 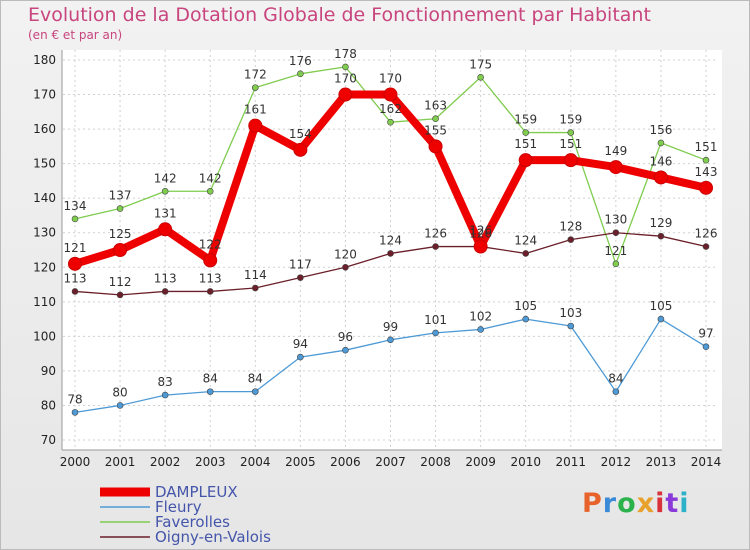 What do you see at coordinates (120, 196) in the screenshot?
I see `data-label-faverolles: 137` at bounding box center [120, 196].